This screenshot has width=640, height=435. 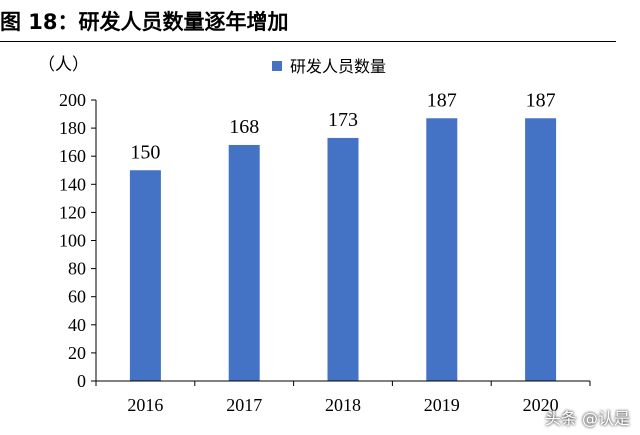 What do you see at coordinates (338, 66) in the screenshot?
I see `legend-label: 研发人员数量` at bounding box center [338, 66].